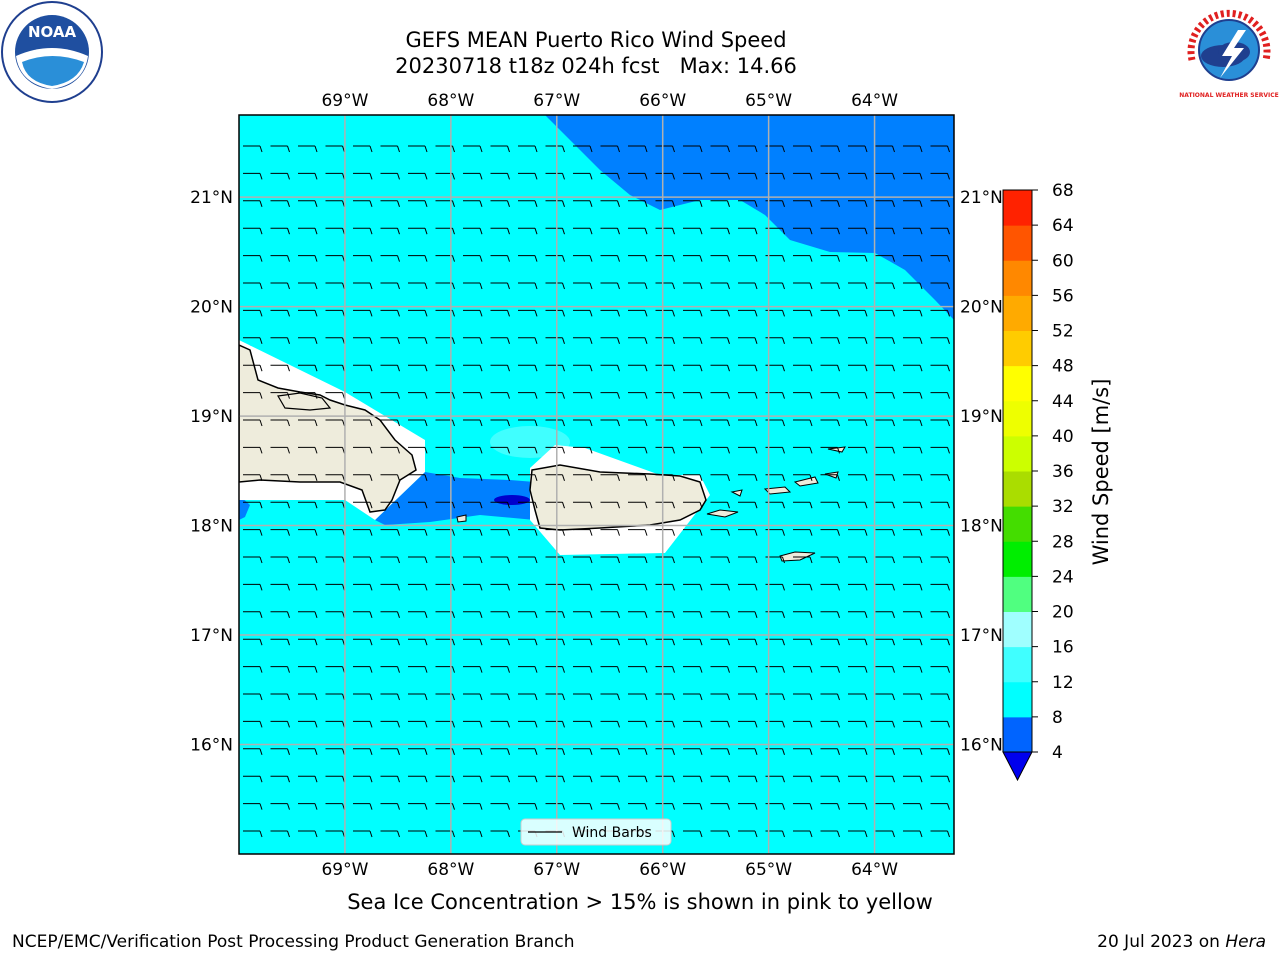 This screenshot has height=960, width=1280. Describe the element at coordinates (1063, 683) in the screenshot. I see `colorbar-tick-label: 12` at that location.